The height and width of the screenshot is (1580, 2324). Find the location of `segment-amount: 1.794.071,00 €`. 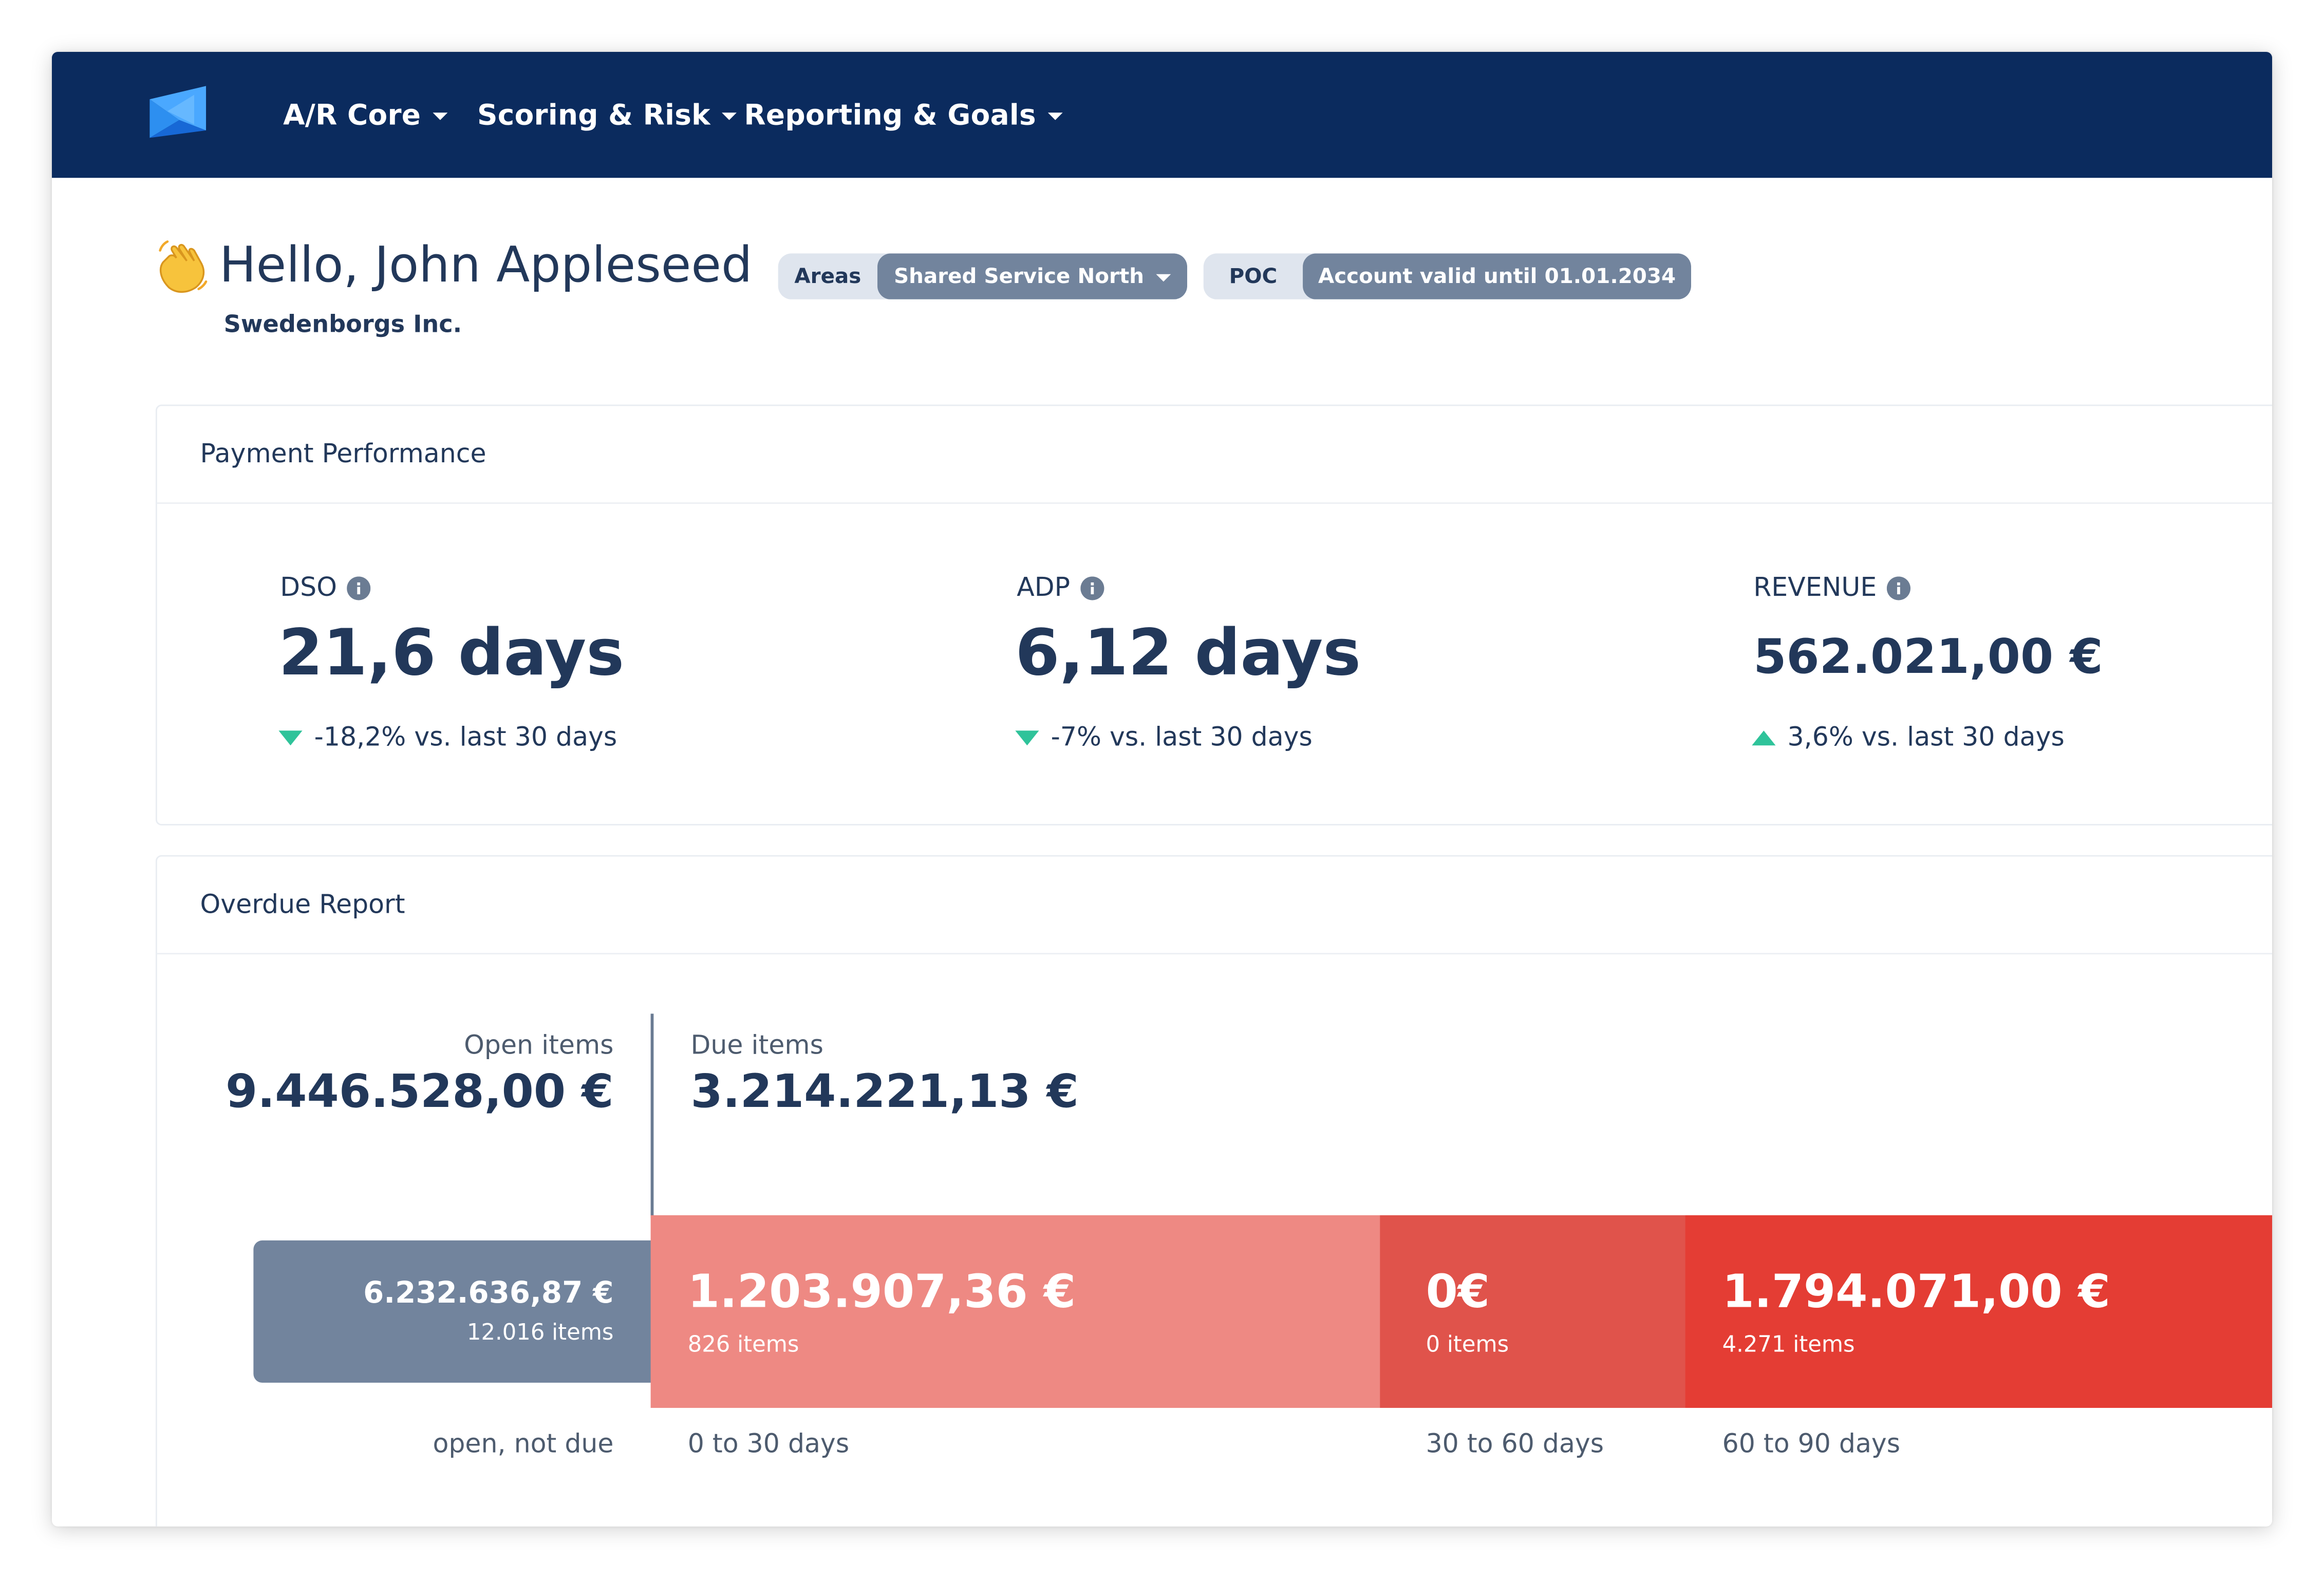

segment-amount: 1.794.071,00 € is located at coordinates (1916, 1292).